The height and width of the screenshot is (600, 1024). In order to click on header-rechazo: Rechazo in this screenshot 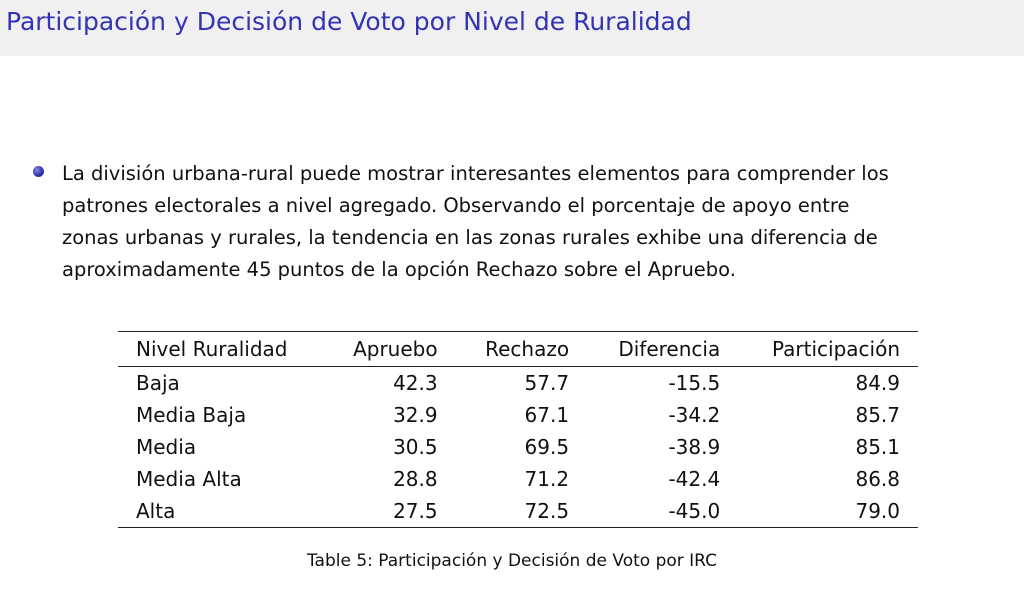, I will do `click(527, 349)`.